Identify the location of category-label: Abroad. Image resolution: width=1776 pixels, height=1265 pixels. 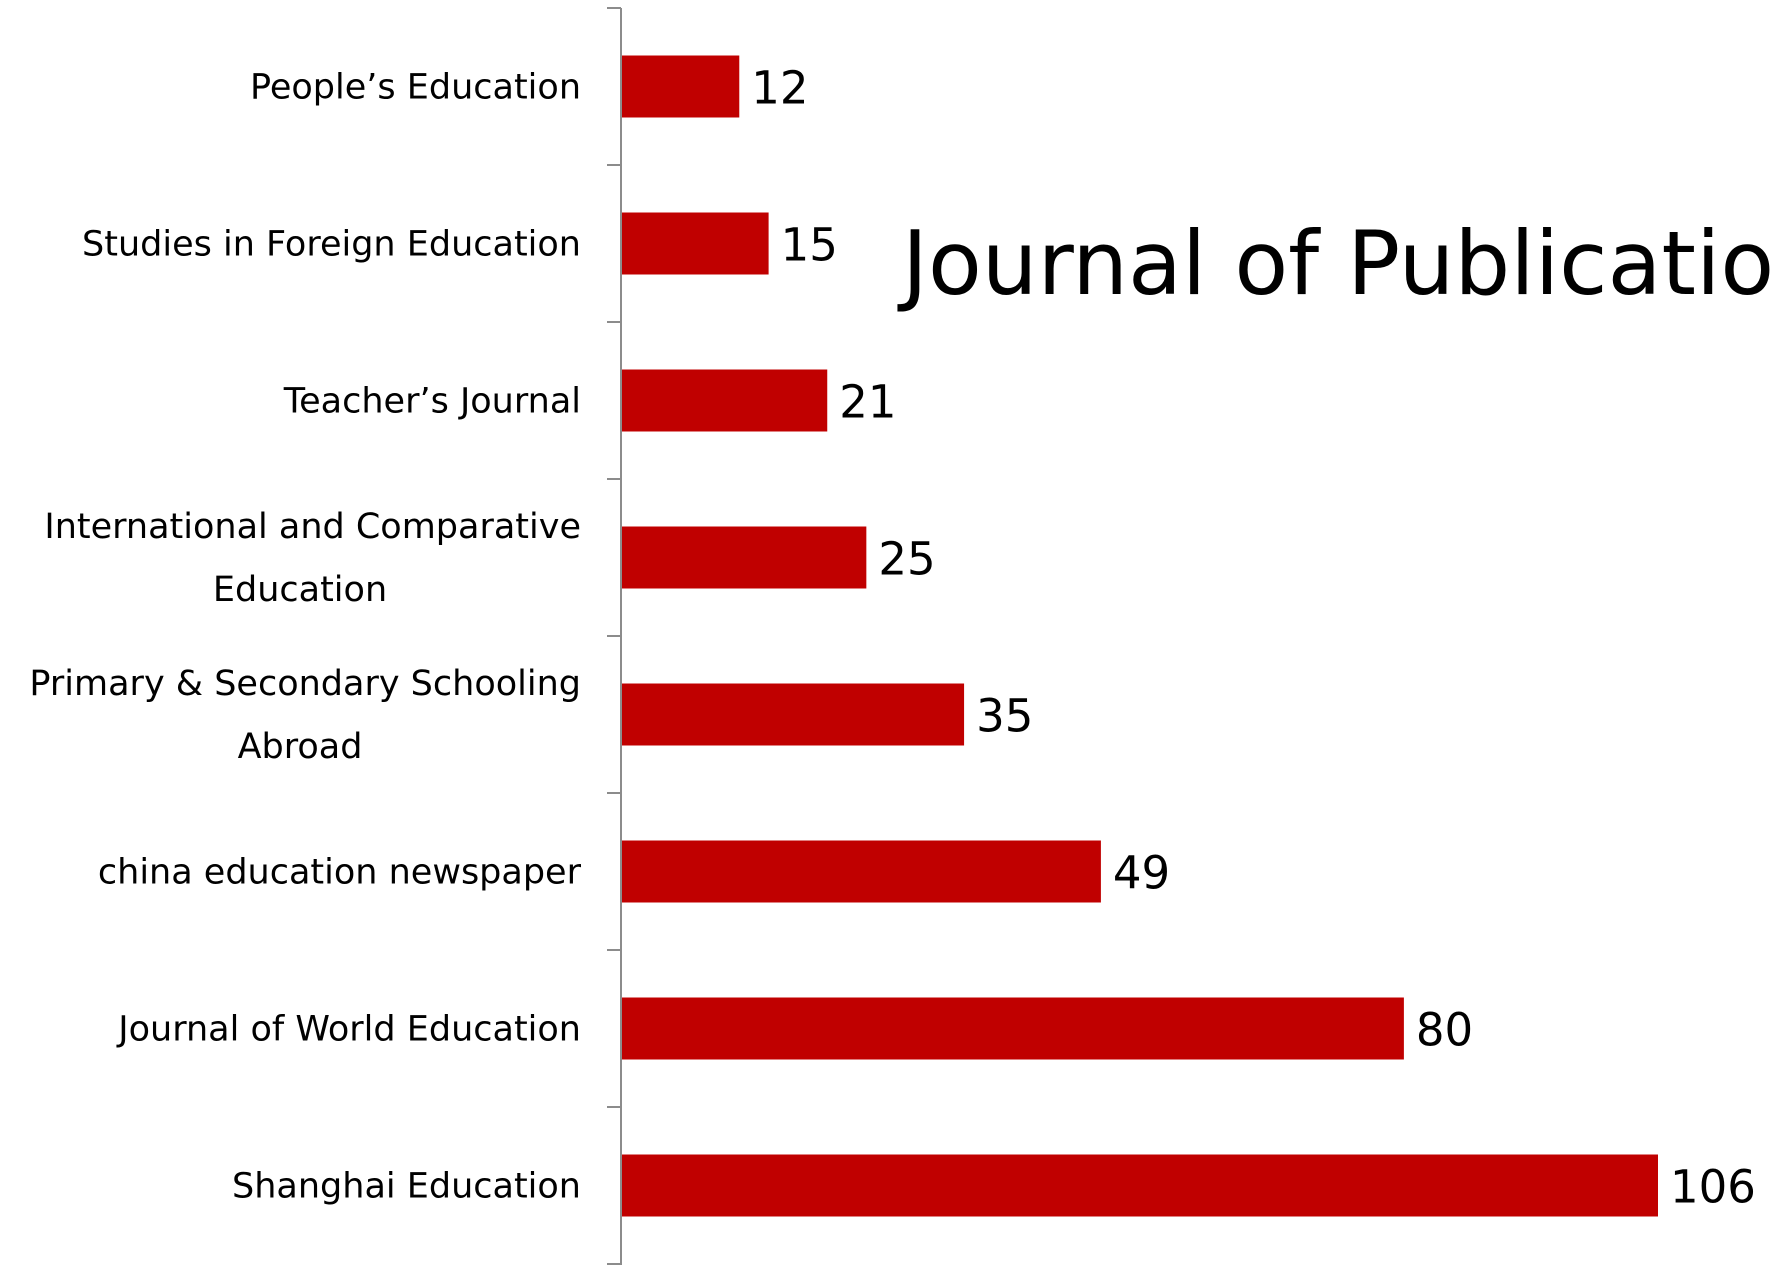
(300, 747).